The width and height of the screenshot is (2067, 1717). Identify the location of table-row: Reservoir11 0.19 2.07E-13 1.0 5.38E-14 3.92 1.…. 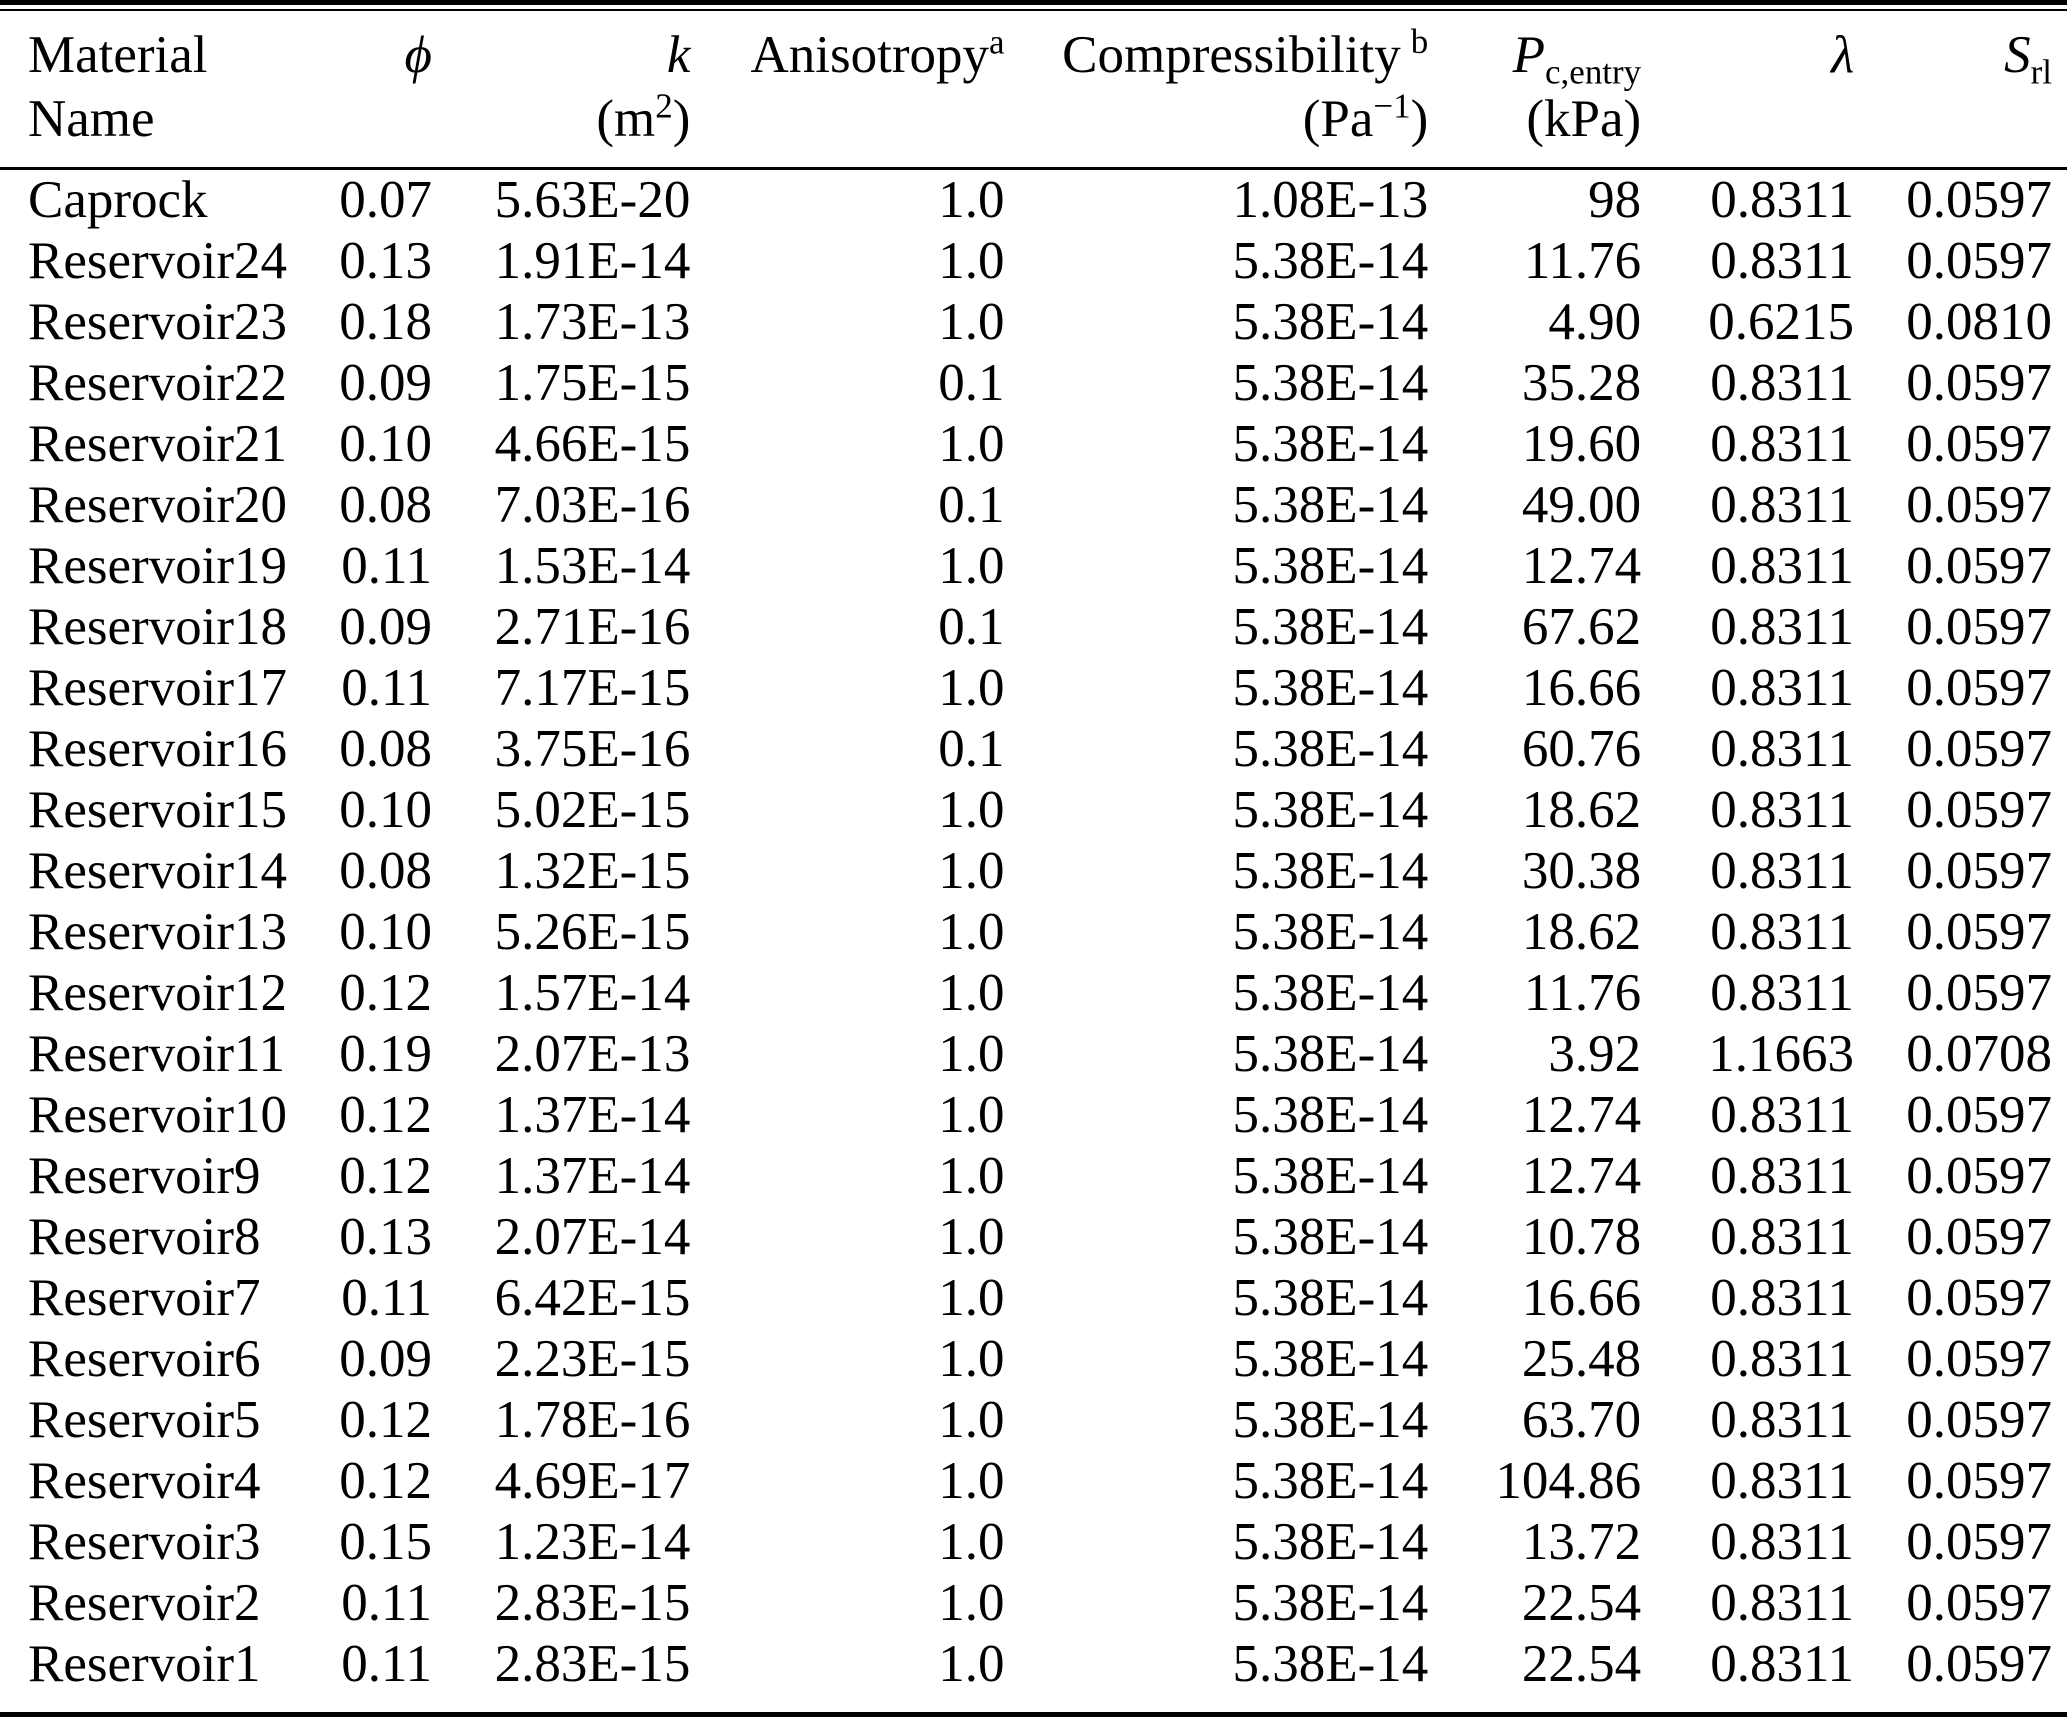
(1033, 1054).